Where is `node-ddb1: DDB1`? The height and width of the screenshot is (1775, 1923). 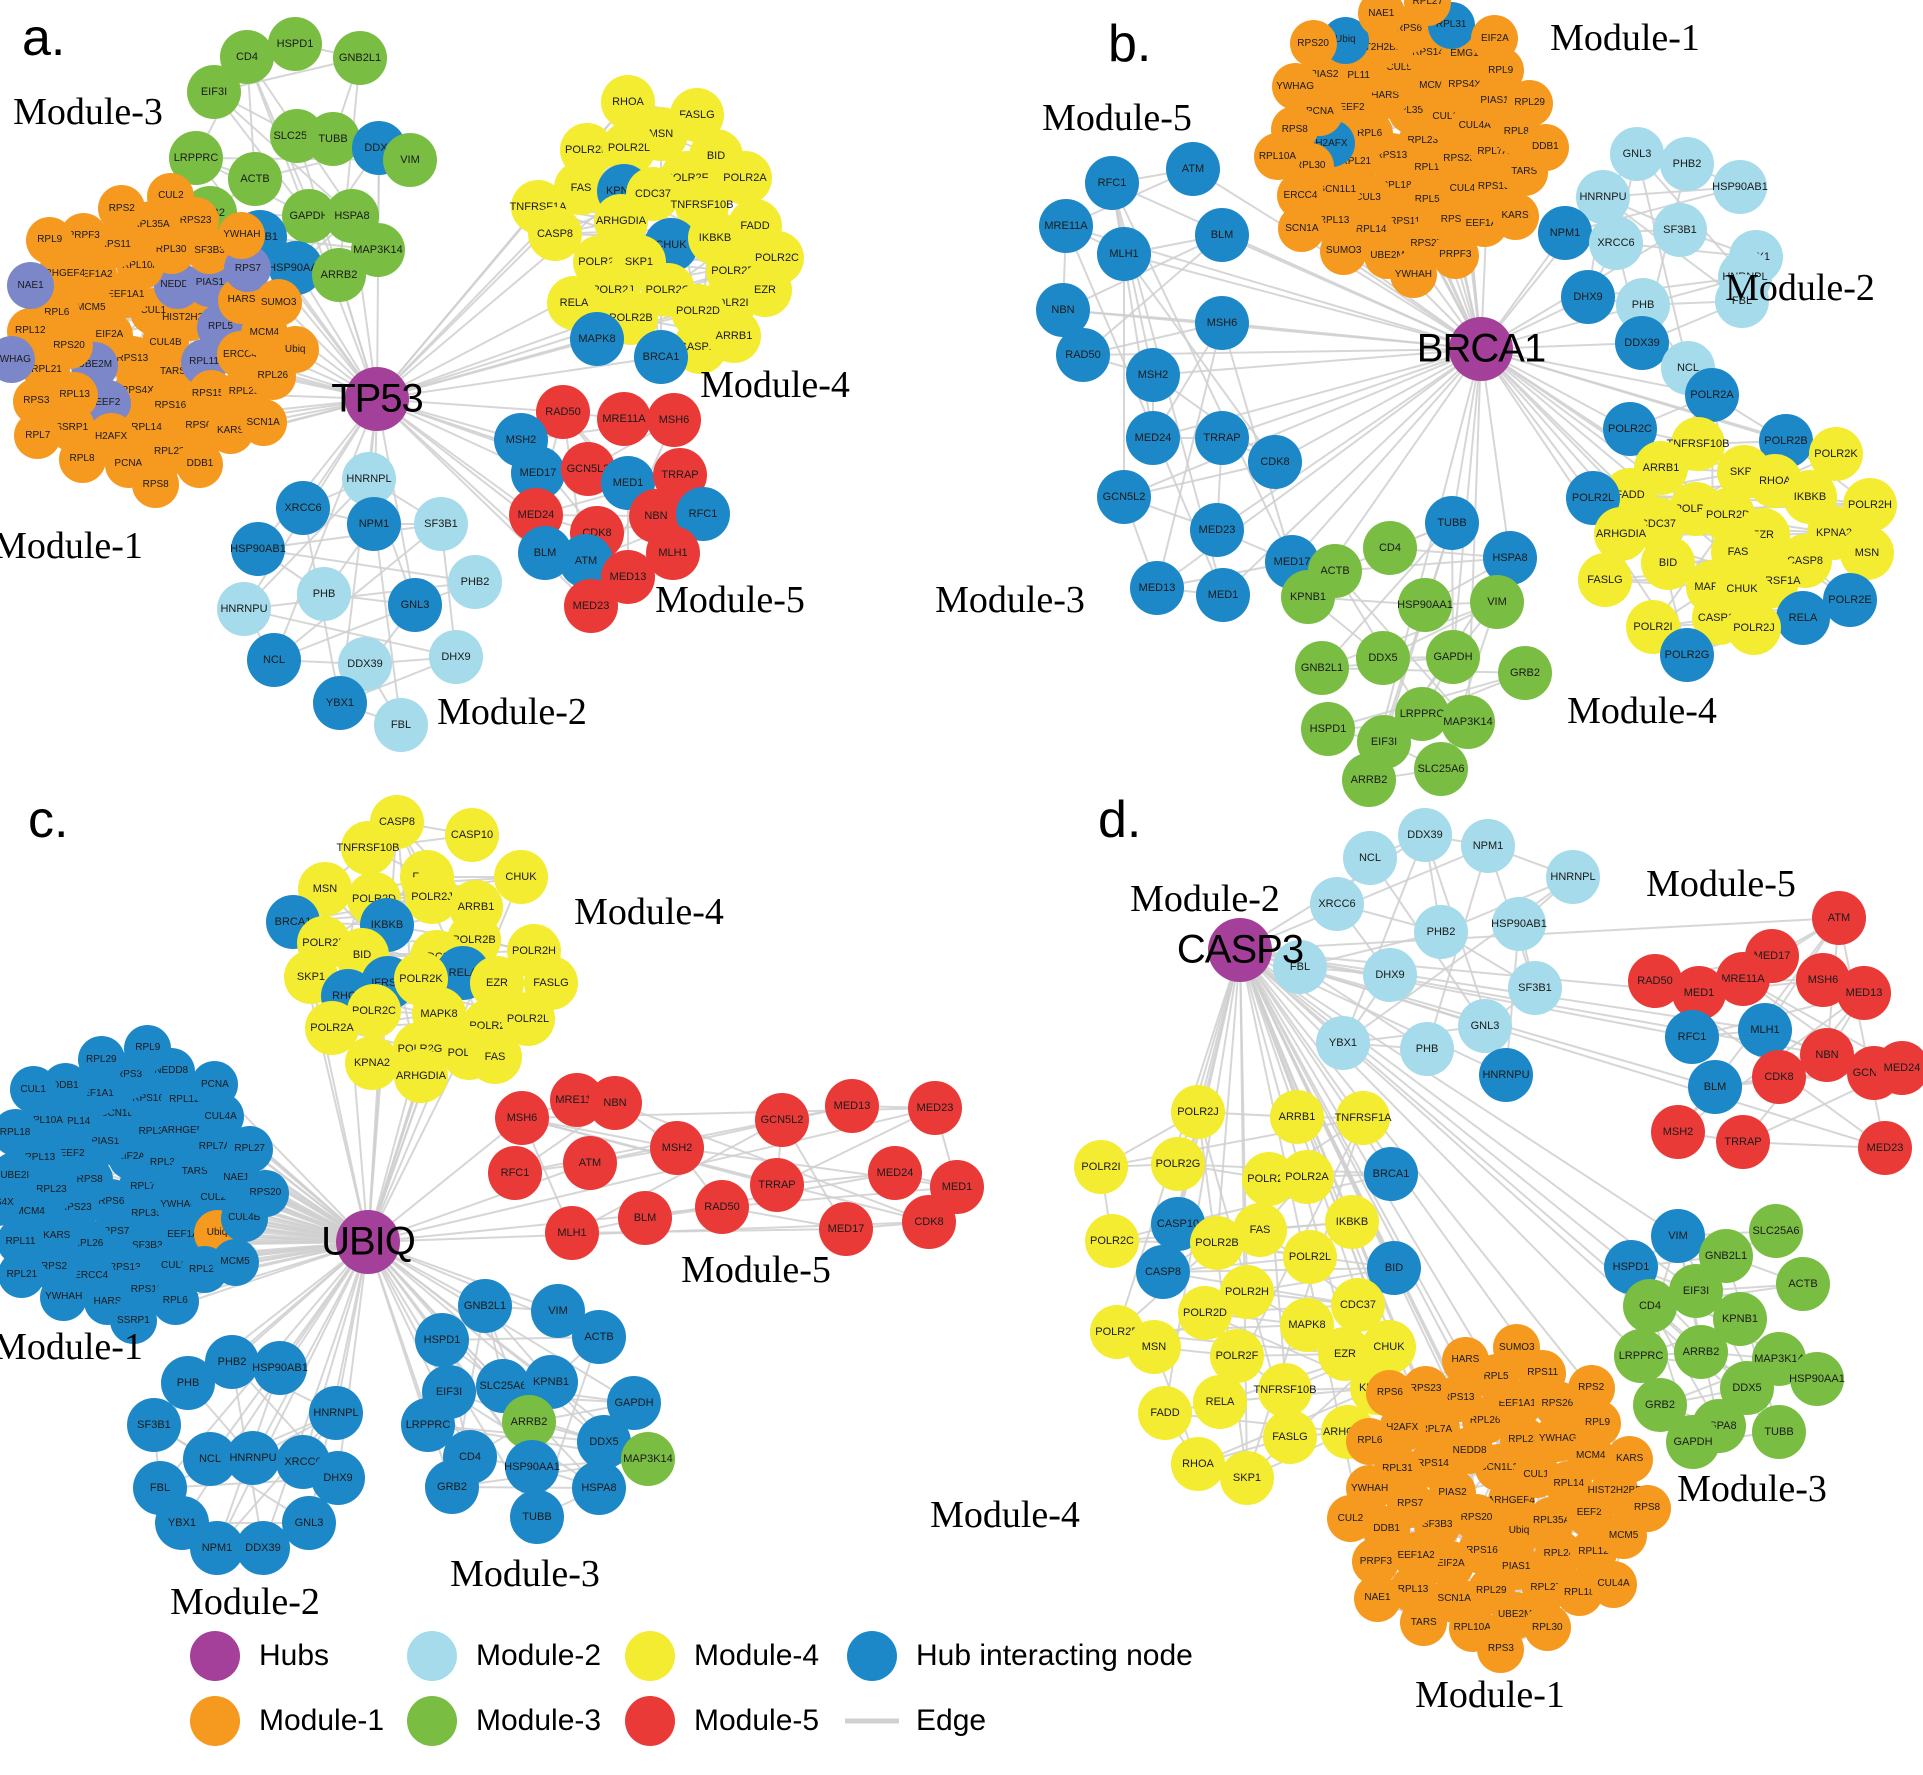 node-ddb1: DDB1 is located at coordinates (200, 464).